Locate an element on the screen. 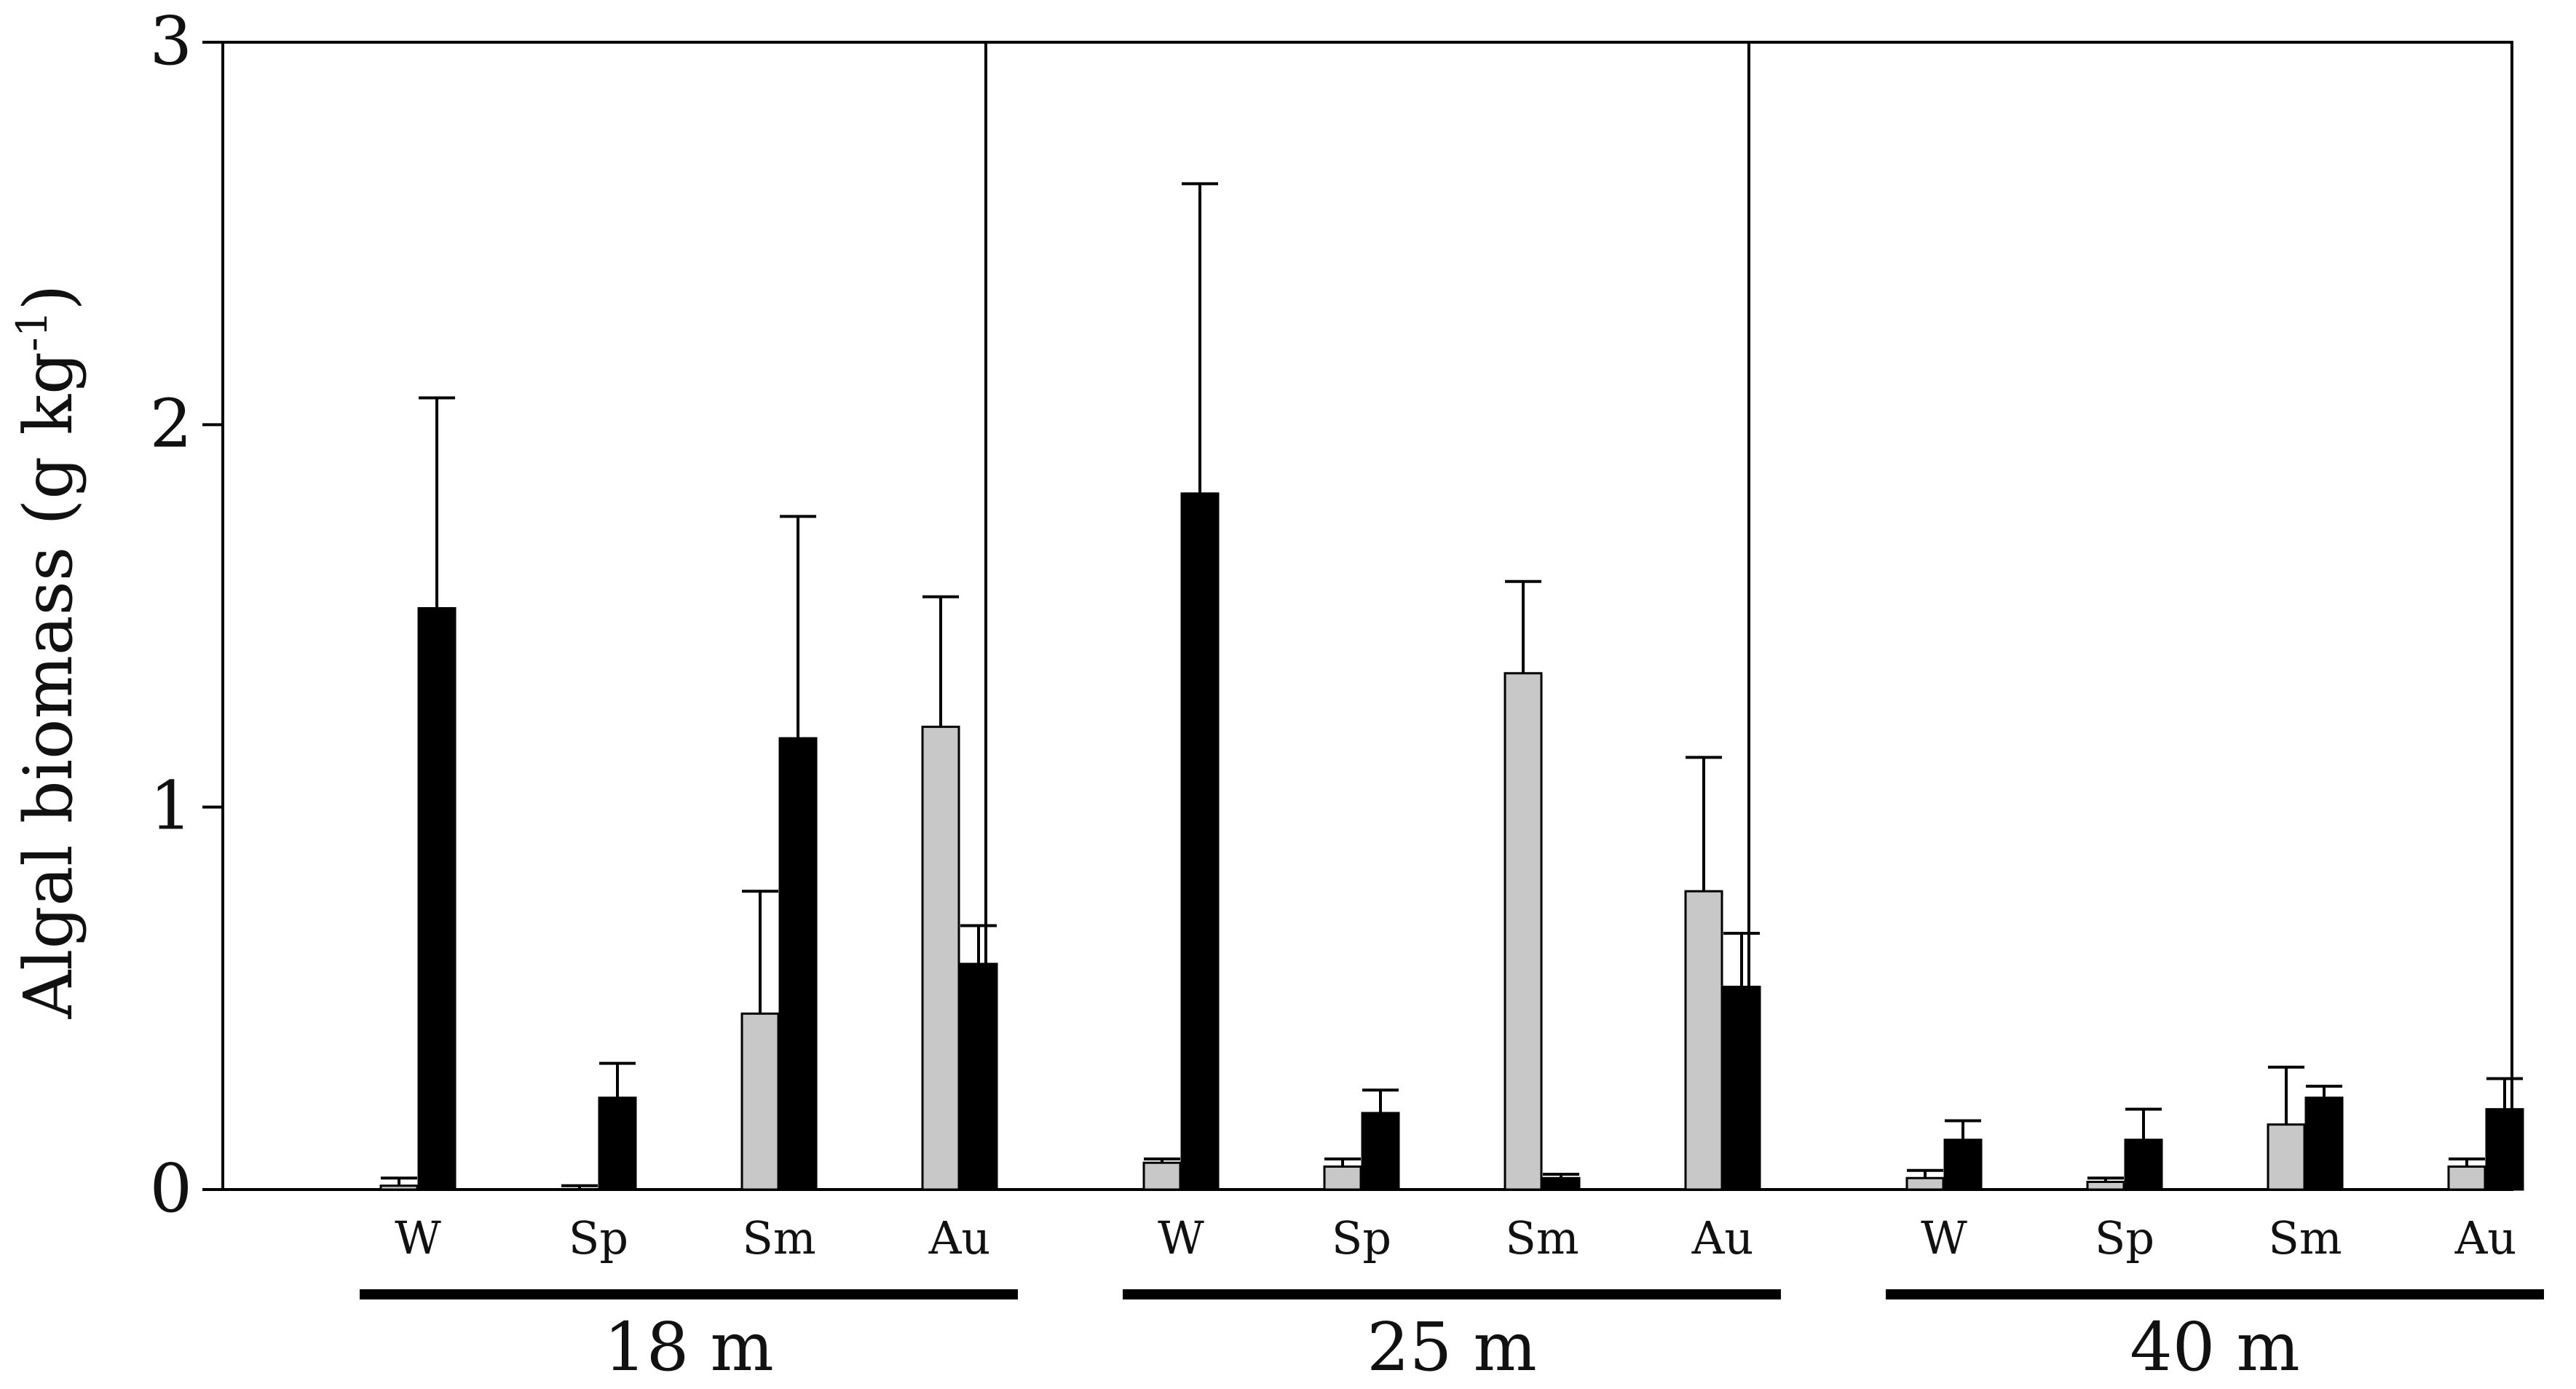 The image size is (2576, 1389). group-label: 18 m is located at coordinates (689, 1347).